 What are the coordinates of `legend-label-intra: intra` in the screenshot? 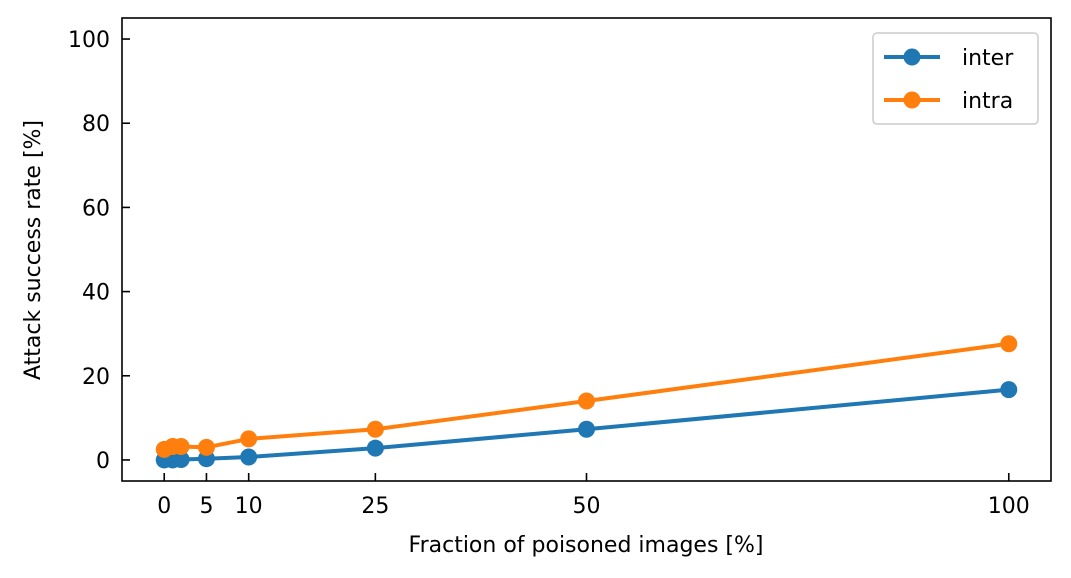 It's located at (987, 101).